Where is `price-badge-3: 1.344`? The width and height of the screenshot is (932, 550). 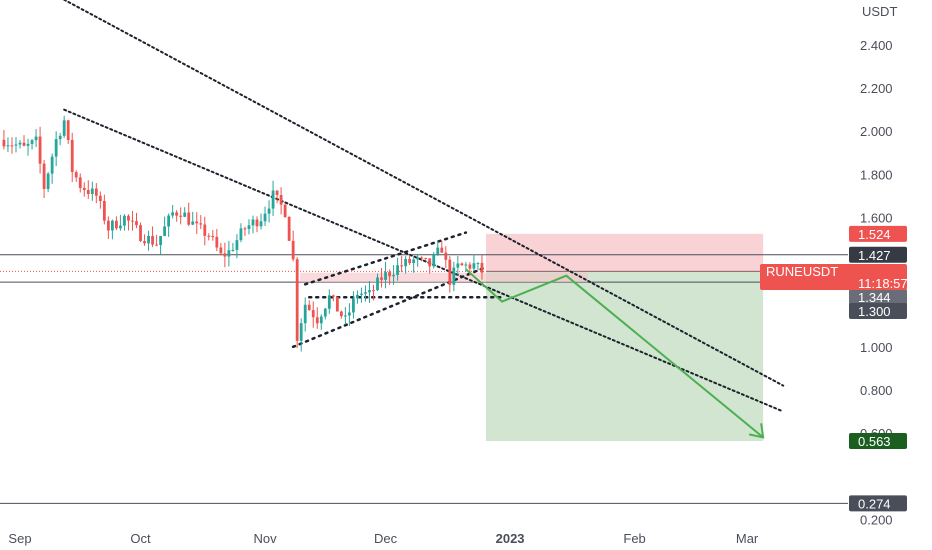
price-badge-3: 1.344 is located at coordinates (878, 297).